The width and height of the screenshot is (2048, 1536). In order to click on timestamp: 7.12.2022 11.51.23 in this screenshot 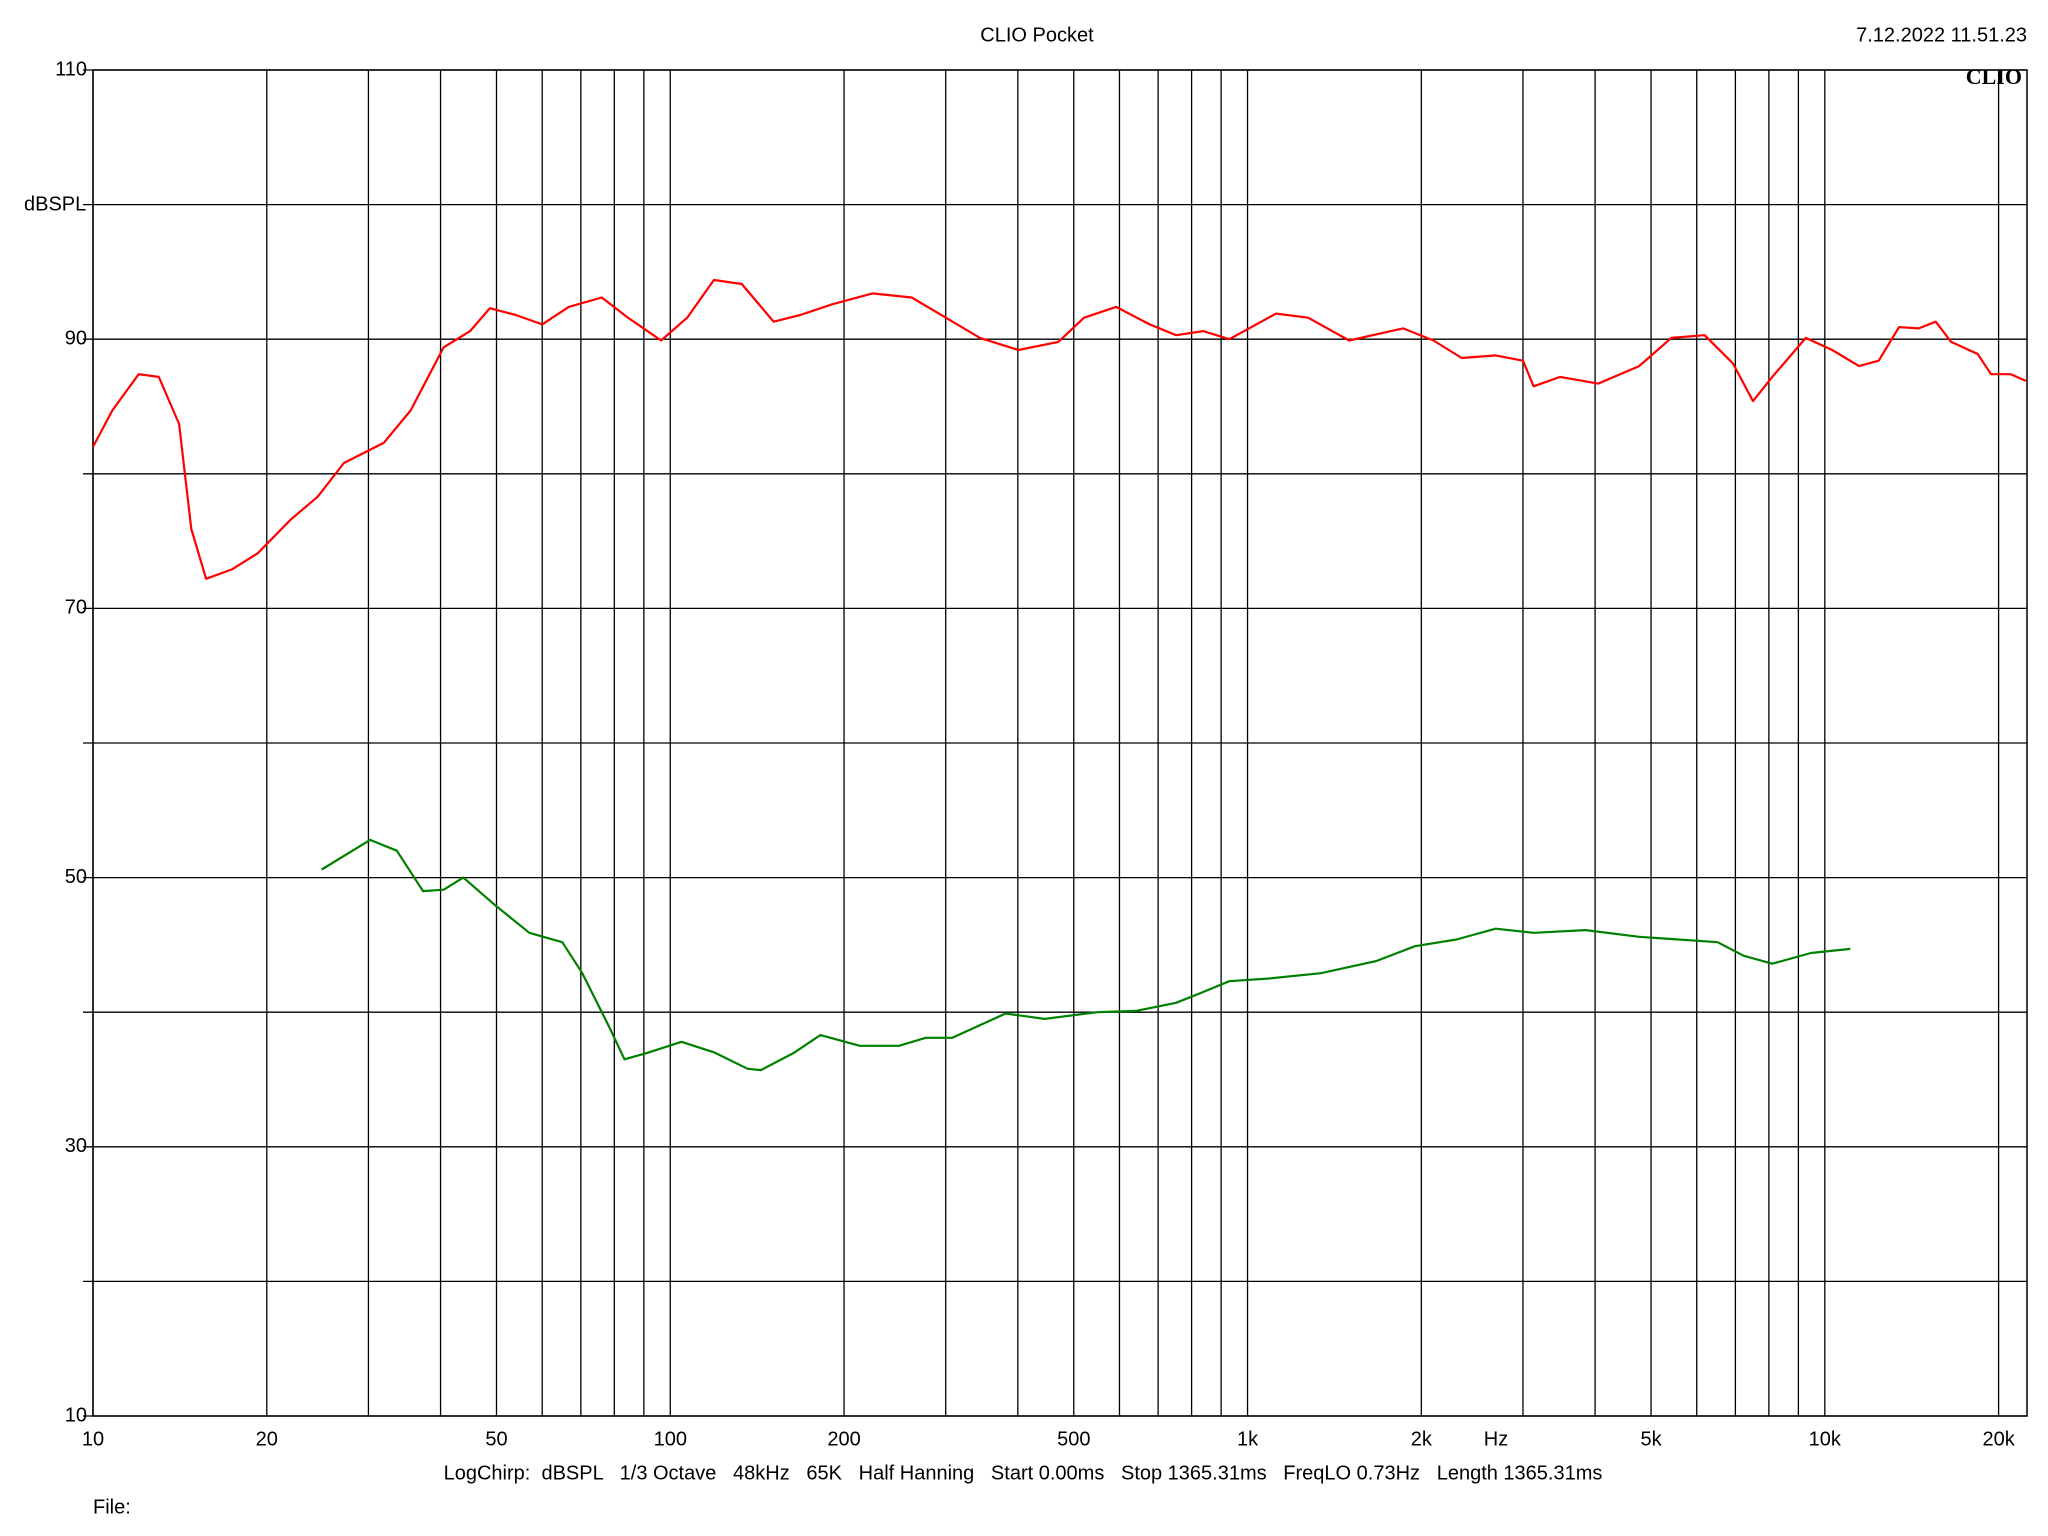, I will do `click(1941, 35)`.